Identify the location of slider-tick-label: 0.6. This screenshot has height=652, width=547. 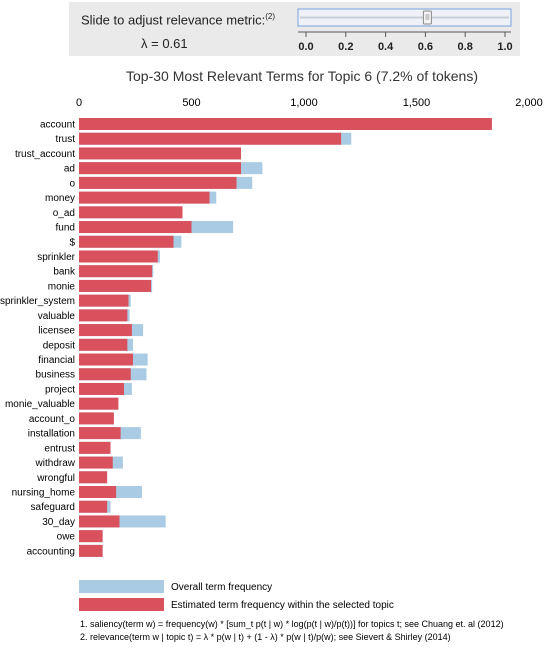
(425, 47).